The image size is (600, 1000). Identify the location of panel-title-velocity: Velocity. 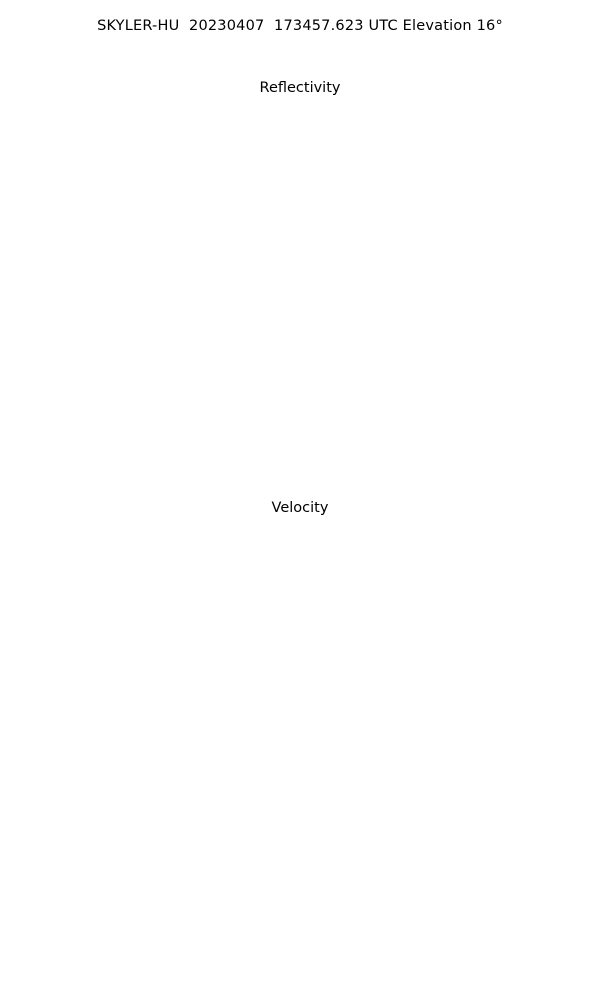
(300, 508).